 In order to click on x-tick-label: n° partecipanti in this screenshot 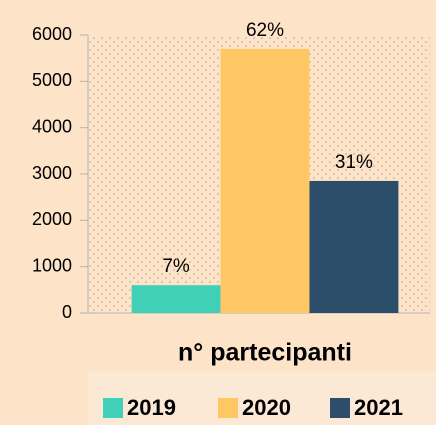, I will do `click(265, 353)`.